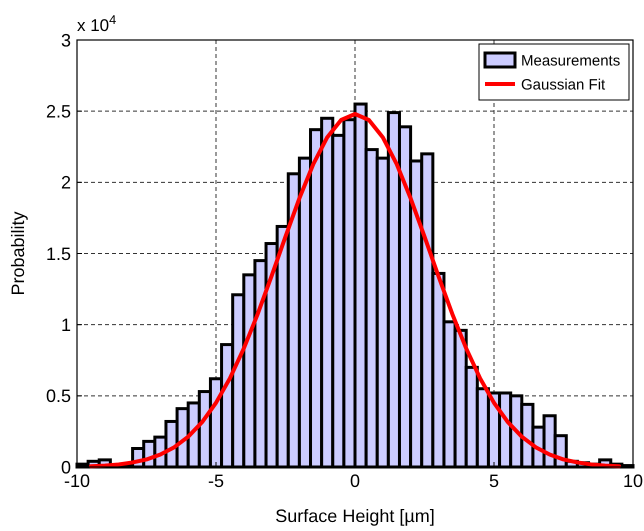 This screenshot has height=531, width=644. Describe the element at coordinates (355, 481) in the screenshot. I see `x-tick-label: 0` at that location.